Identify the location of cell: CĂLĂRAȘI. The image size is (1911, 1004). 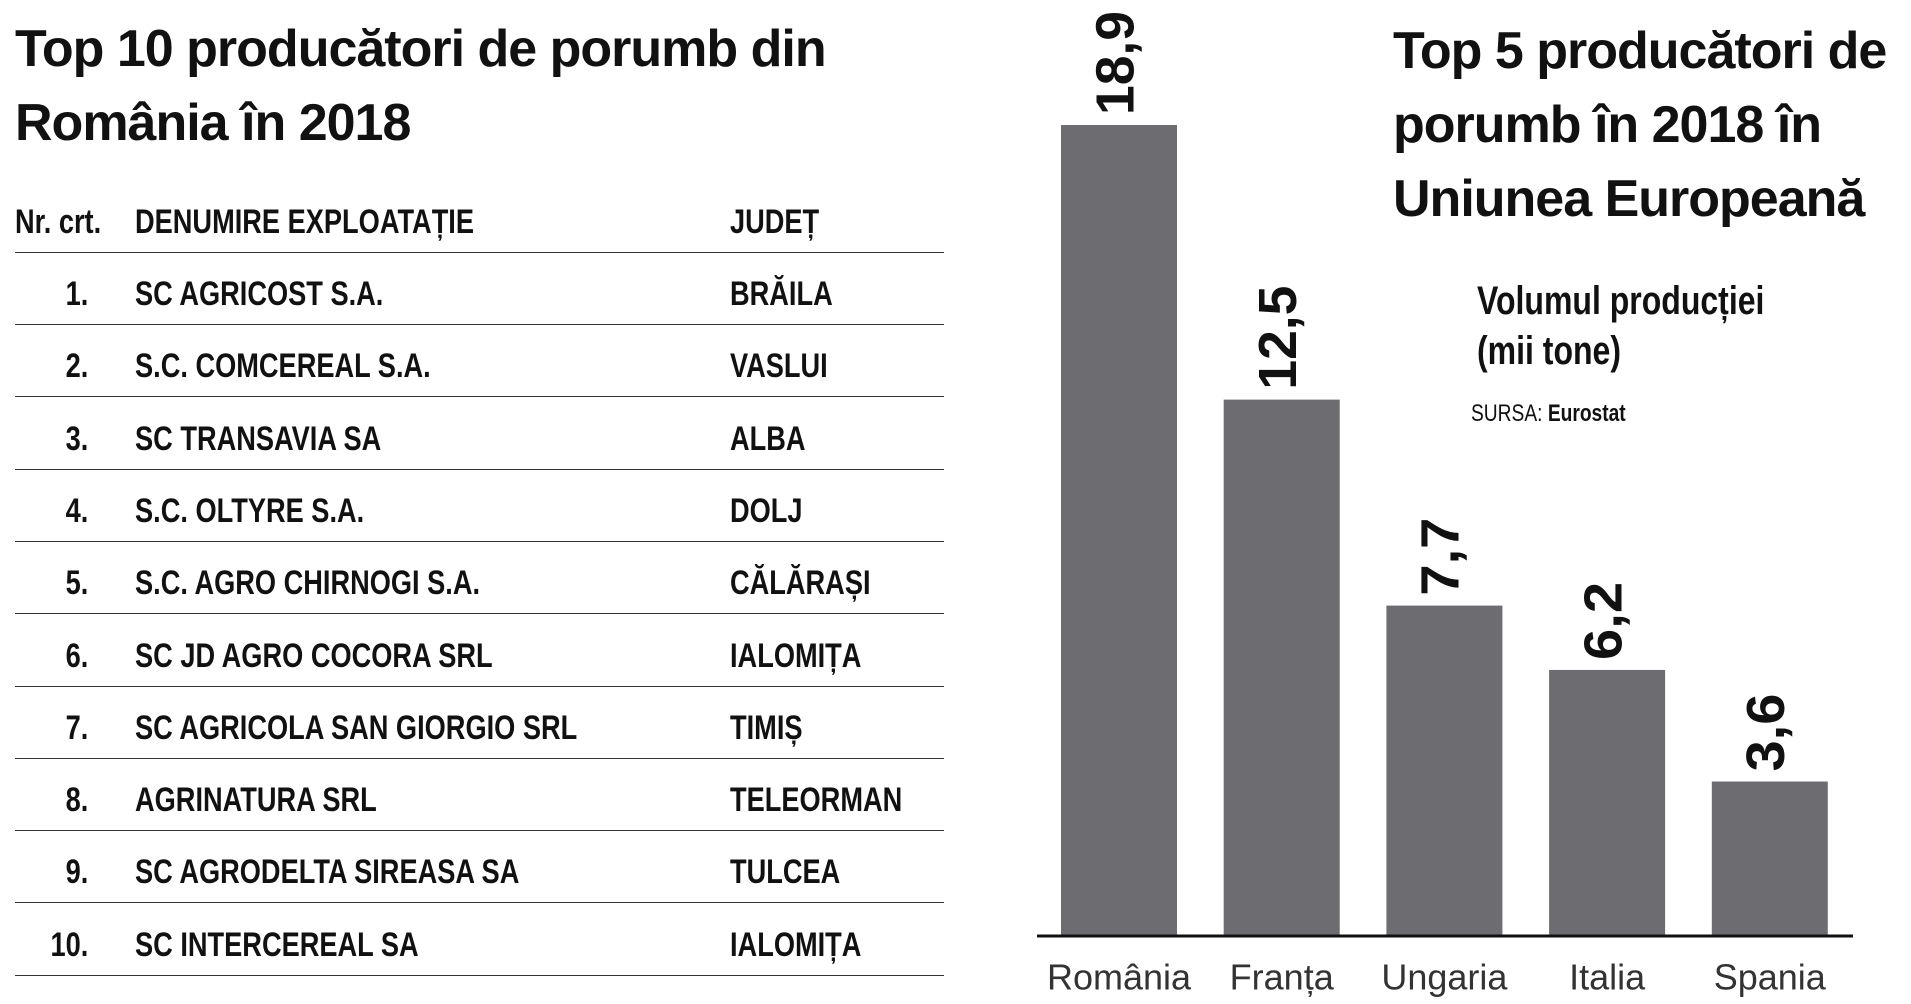
(818, 583).